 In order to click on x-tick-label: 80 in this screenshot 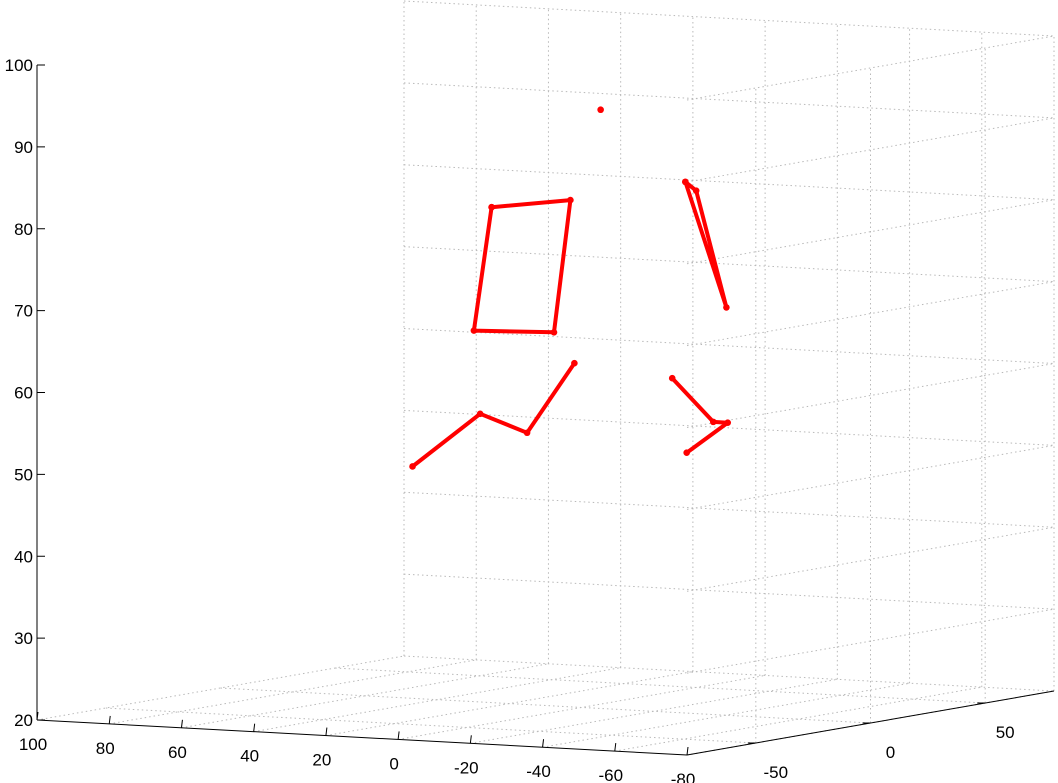, I will do `click(105, 748)`.